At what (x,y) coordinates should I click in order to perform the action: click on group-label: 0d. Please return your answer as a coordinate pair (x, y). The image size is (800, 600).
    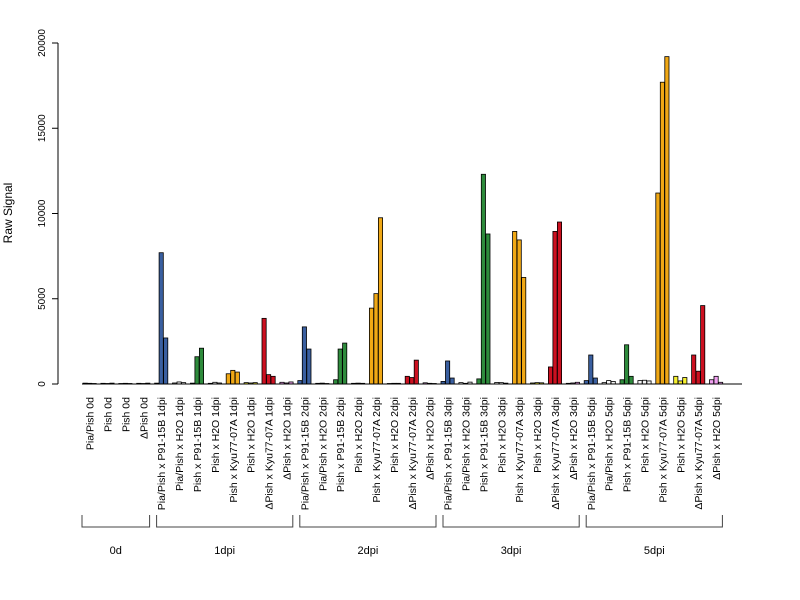
    Looking at the image, I should click on (116, 551).